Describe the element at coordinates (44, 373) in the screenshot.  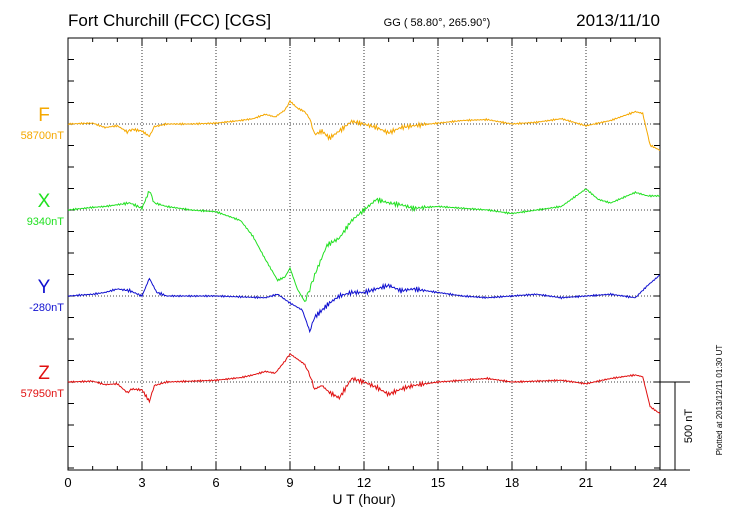
I see `series-name-z: Z` at that location.